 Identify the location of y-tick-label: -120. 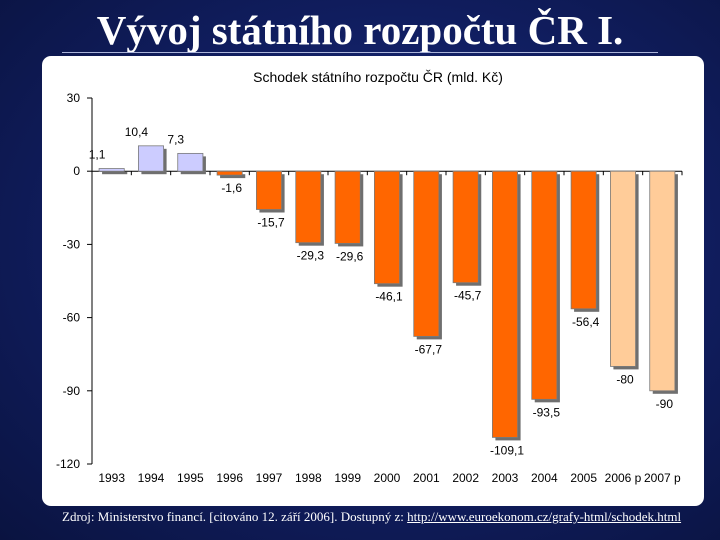
(68, 464).